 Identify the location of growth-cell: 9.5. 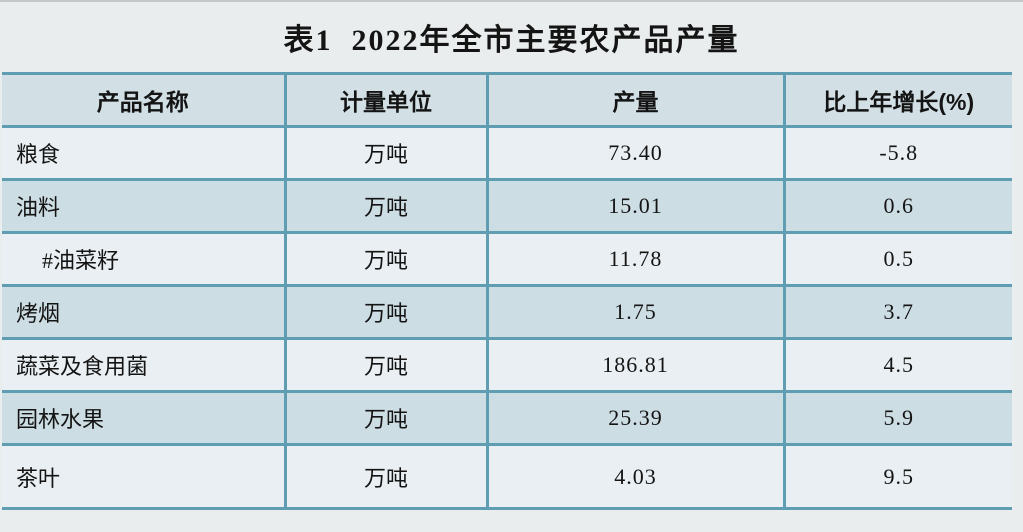
(897, 476).